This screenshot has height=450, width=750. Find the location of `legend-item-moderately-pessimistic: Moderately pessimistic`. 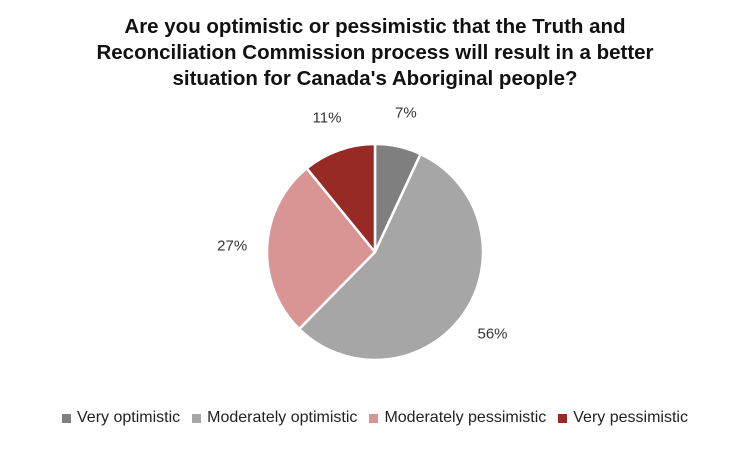

legend-item-moderately-pessimistic: Moderately pessimistic is located at coordinates (457, 418).